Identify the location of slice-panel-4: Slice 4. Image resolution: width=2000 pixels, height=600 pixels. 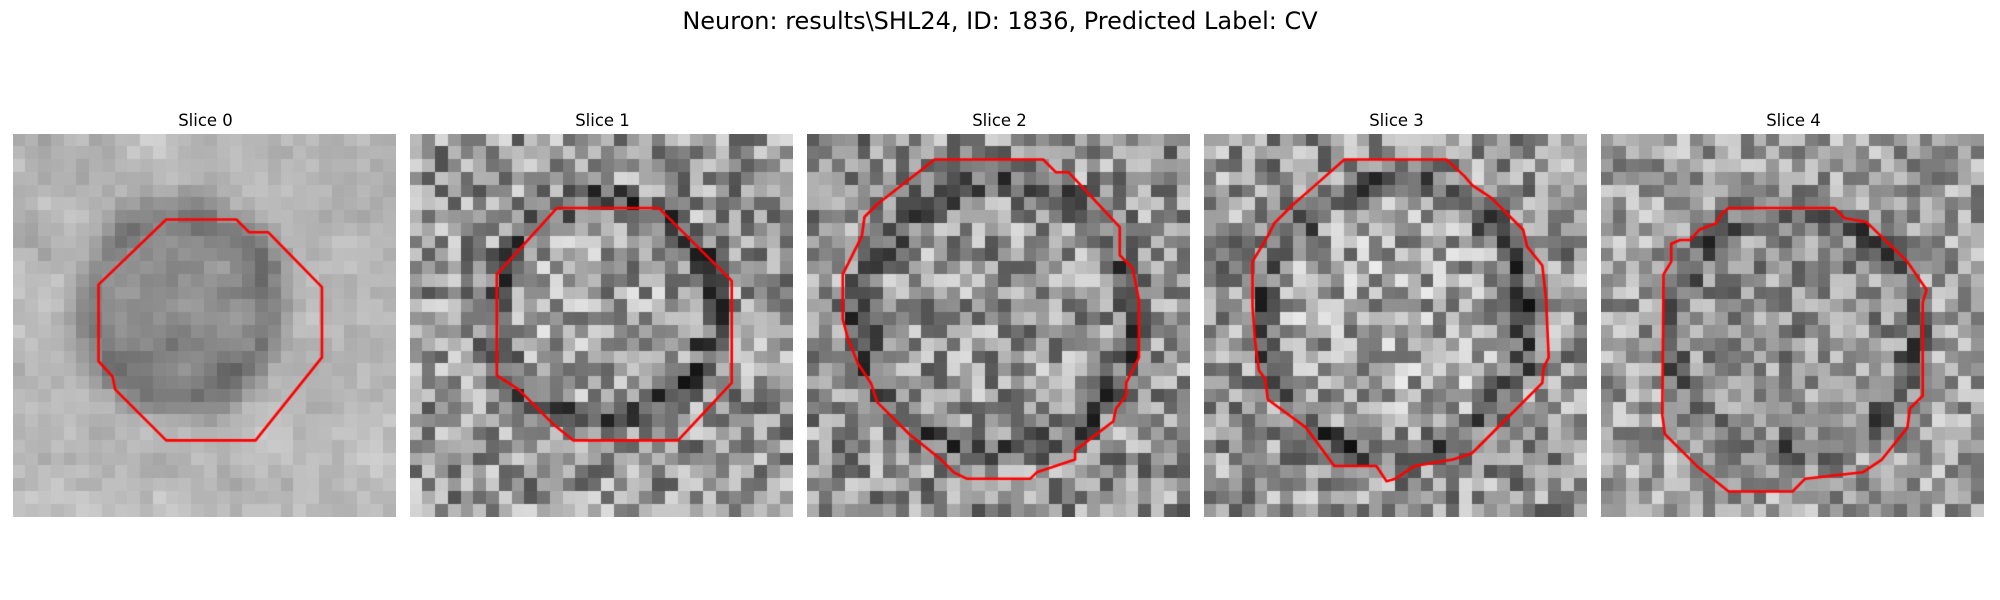
(1793, 312).